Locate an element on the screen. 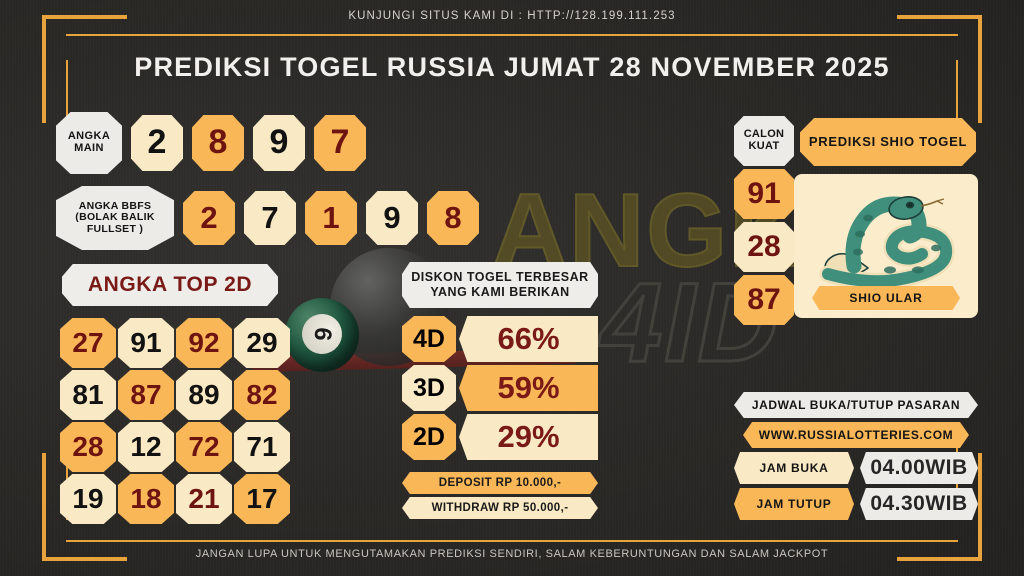 The width and height of the screenshot is (1024, 576). calon-kuat-number: 87 is located at coordinates (764, 300).